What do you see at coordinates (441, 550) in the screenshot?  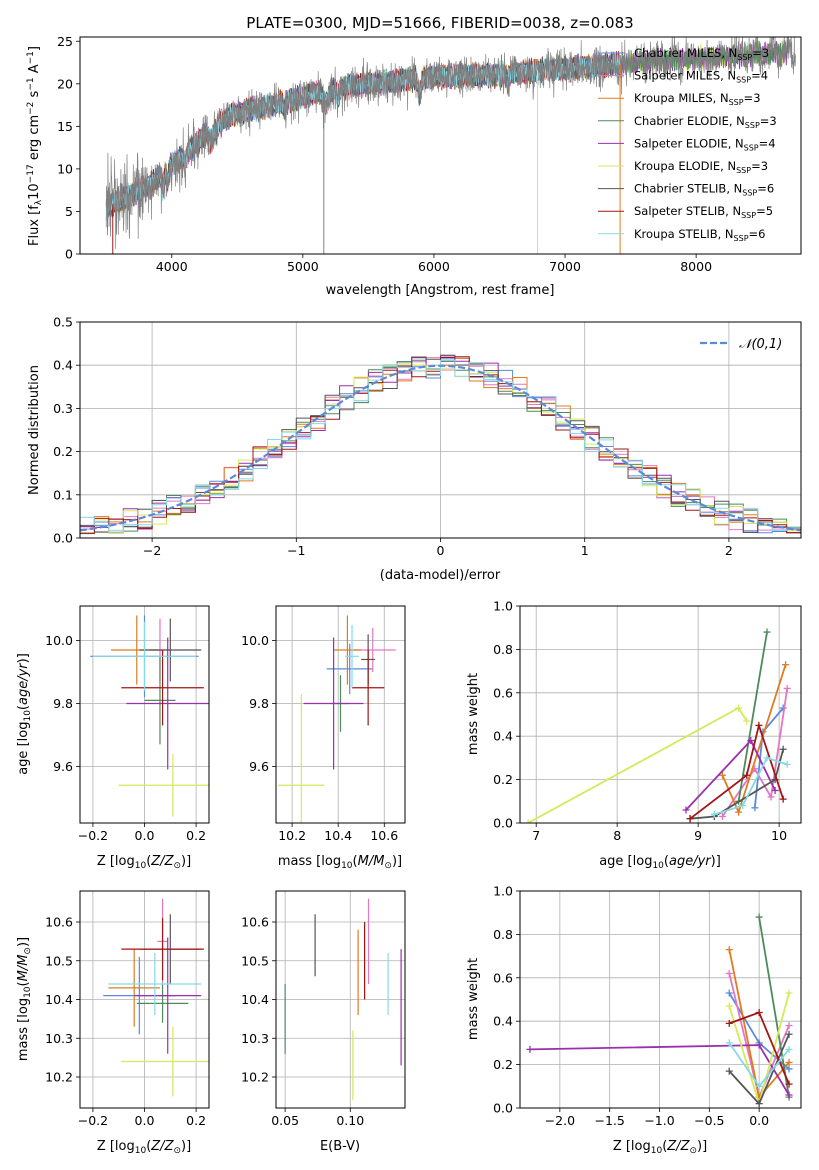 I see `x-tick-label: 0` at bounding box center [441, 550].